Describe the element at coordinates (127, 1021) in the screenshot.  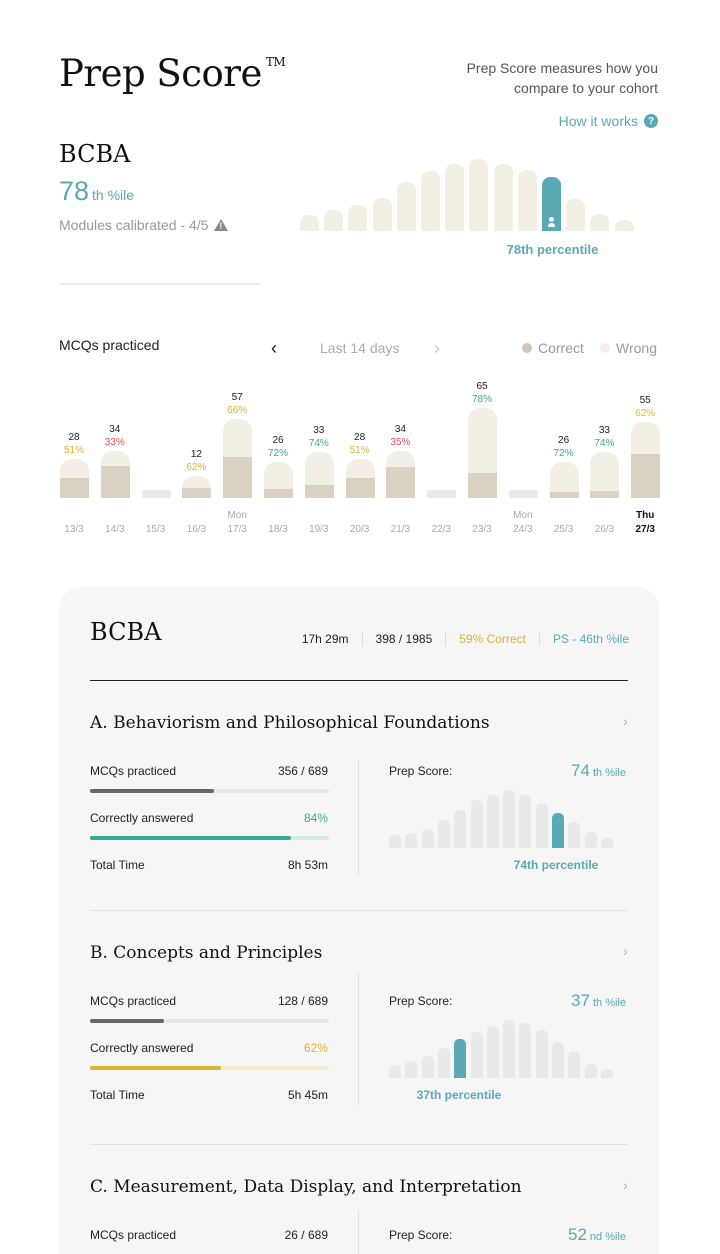
I see `mcq-progress-fill` at that location.